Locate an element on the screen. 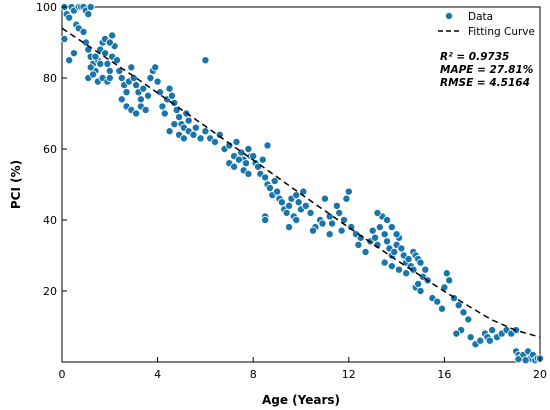 Image resolution: width=550 pixels, height=410 pixels. x-tick-label: 4 is located at coordinates (157, 374).